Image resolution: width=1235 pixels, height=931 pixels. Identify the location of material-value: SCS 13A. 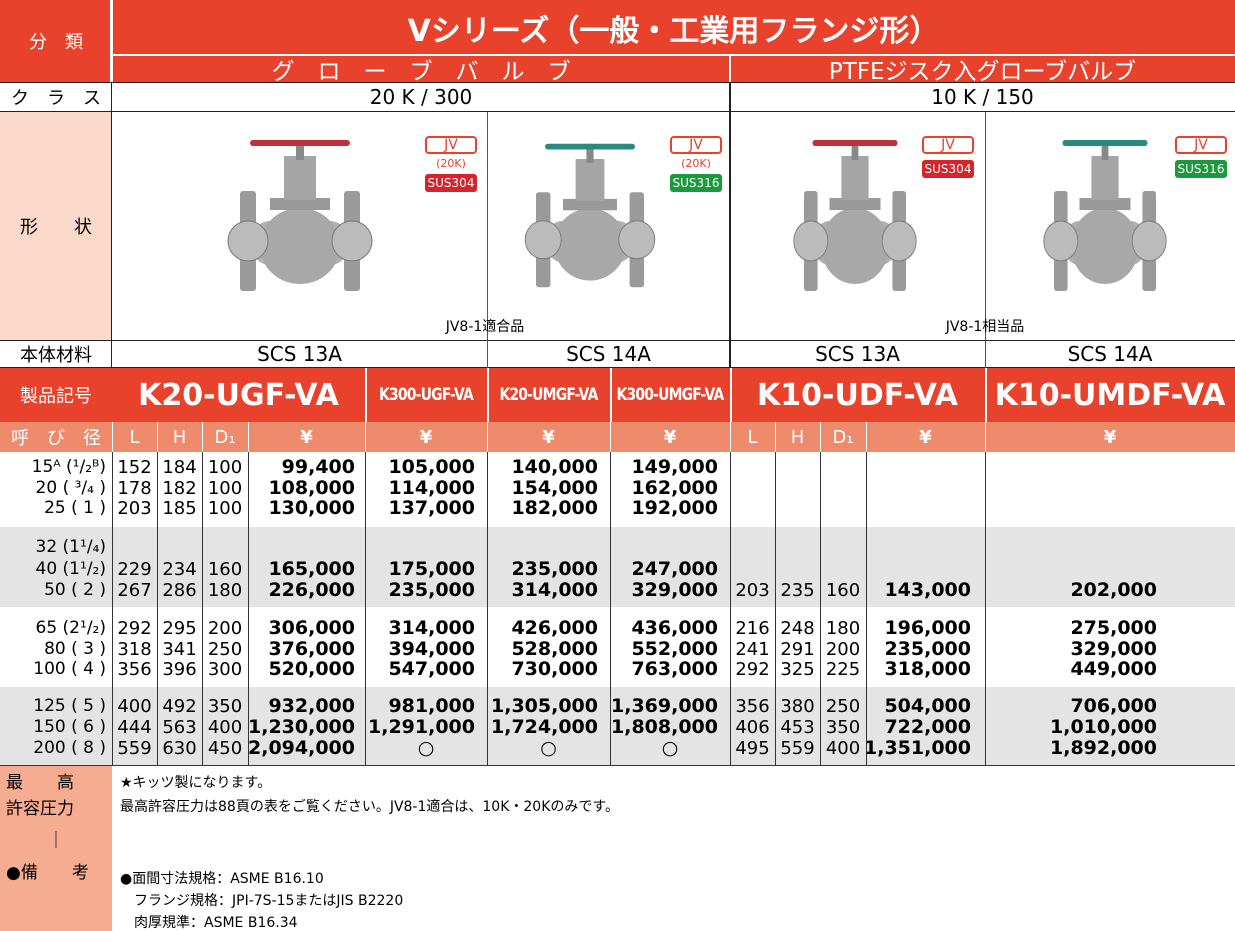
(299, 354).